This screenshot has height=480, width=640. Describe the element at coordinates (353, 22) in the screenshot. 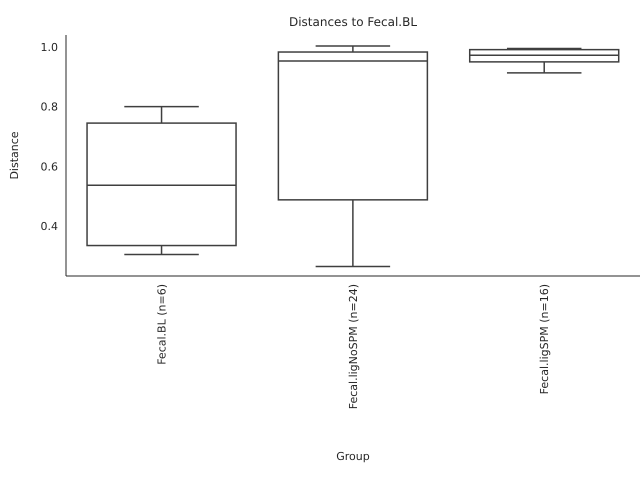

I see `chart-title: Distances to Fecal.BL` at that location.